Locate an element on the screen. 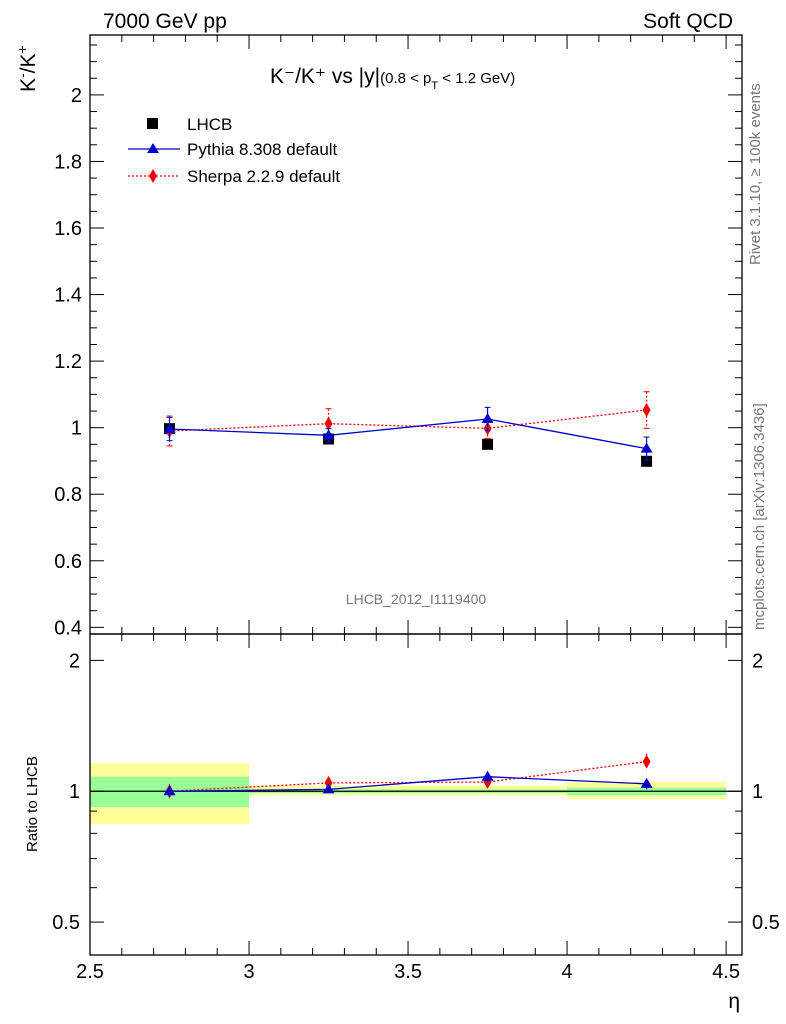 This screenshot has width=786, height=1024. x-tick-label: 3.5 is located at coordinates (408, 972).